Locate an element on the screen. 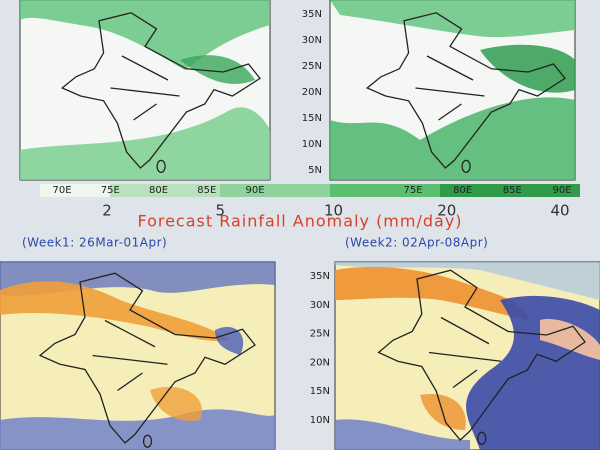 The width and height of the screenshot is (600, 450). lon-label: 70E is located at coordinates (61, 190).